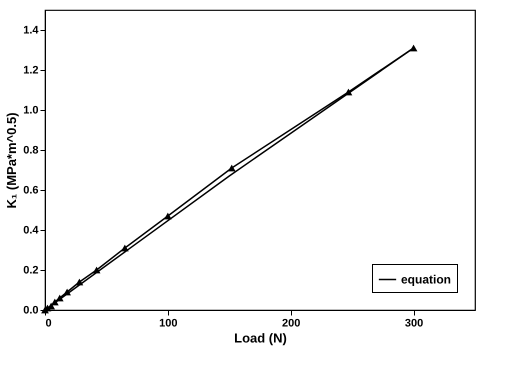 The image size is (527, 375). What do you see at coordinates (30, 310) in the screenshot?
I see `y-tick-label: 0.0` at bounding box center [30, 310].